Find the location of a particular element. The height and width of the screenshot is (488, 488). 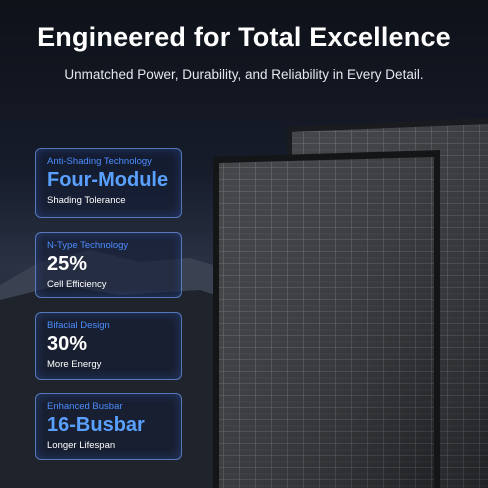

feature-label: Enhanced Busbar is located at coordinates (85, 406).